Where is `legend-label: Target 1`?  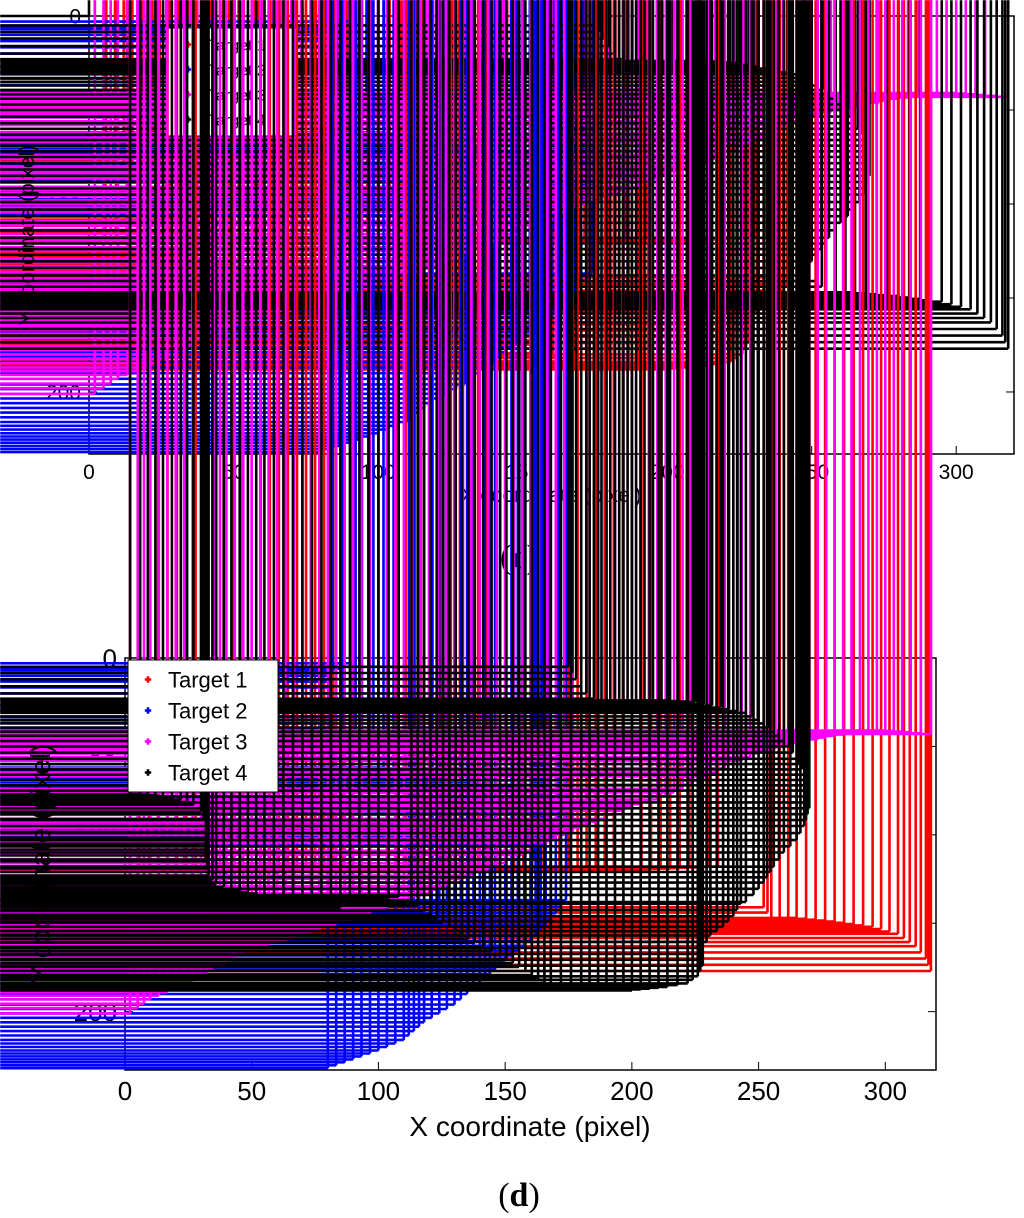 legend-label: Target 1 is located at coordinates (208, 679).